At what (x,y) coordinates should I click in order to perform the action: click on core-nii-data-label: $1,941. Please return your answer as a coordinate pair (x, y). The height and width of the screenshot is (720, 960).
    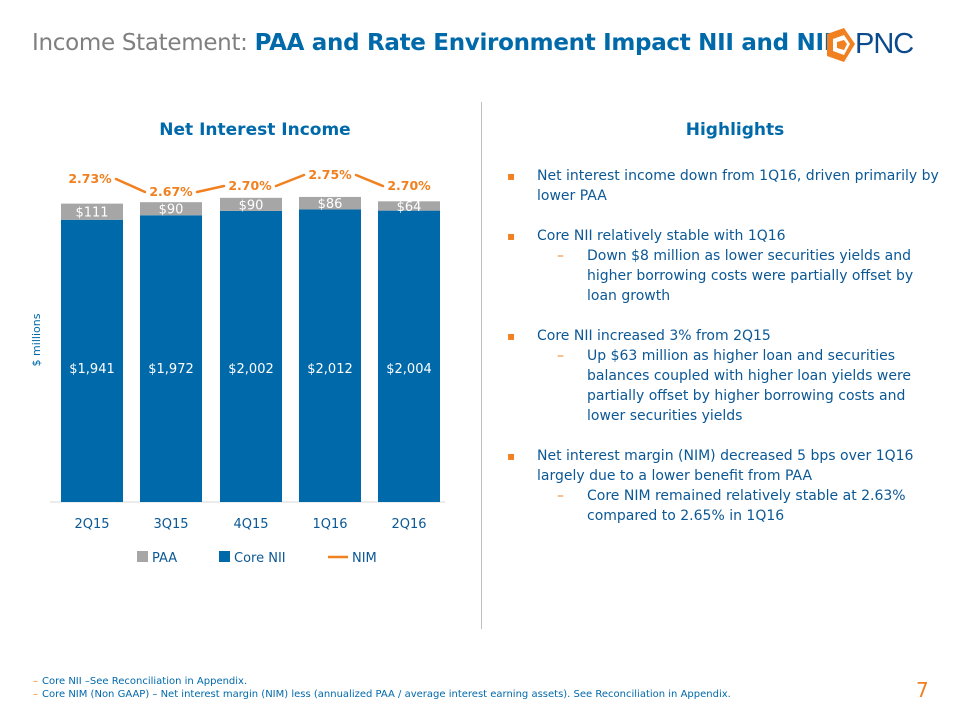
    Looking at the image, I should click on (92, 369).